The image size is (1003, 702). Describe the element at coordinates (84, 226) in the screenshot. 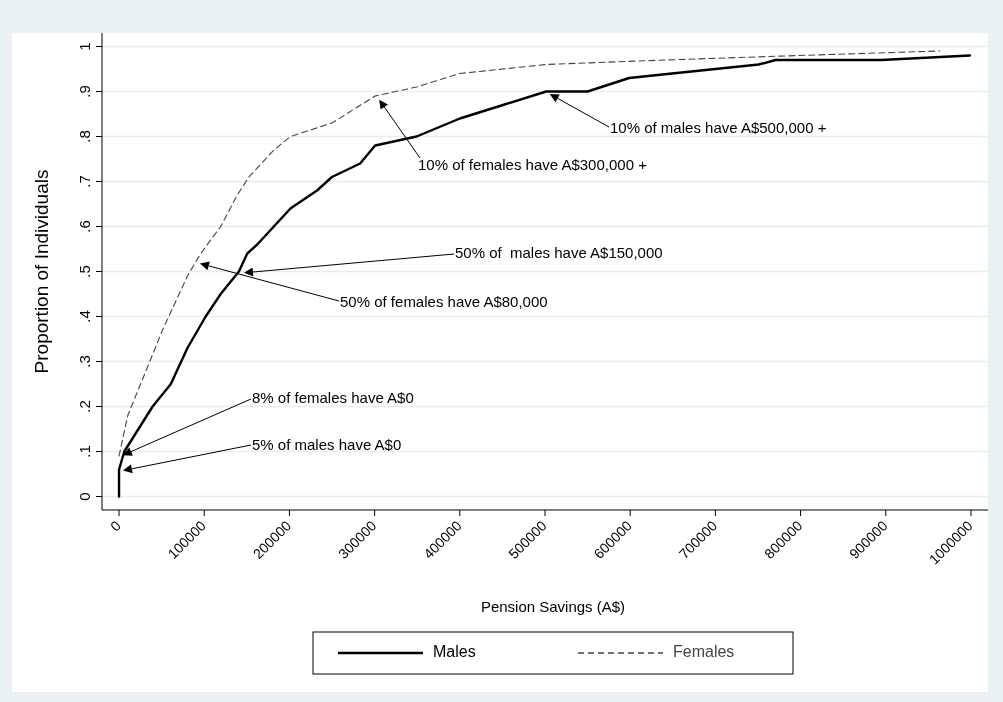

I see `y-tick-label: .6` at that location.